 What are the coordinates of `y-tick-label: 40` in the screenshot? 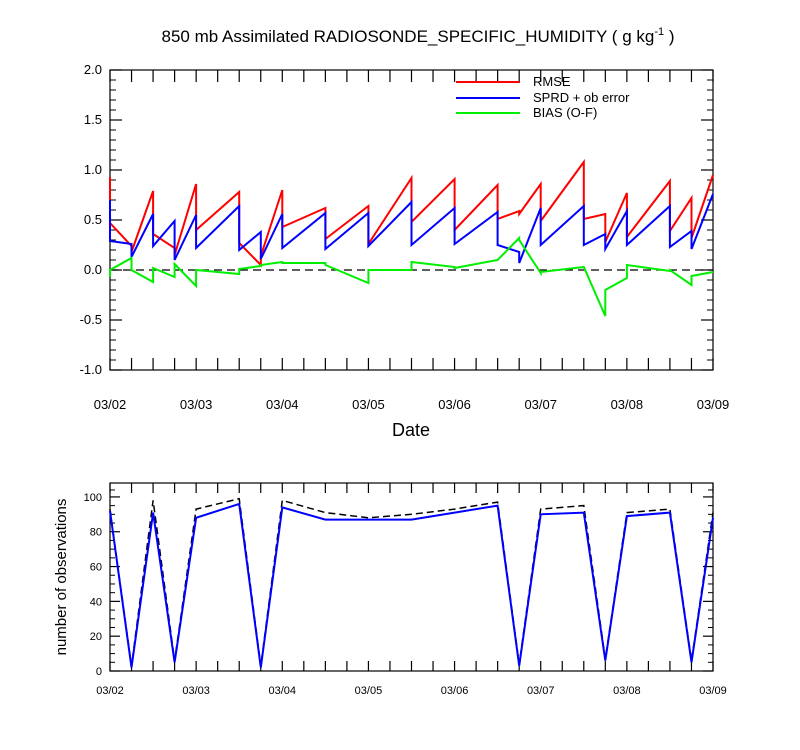 It's located at (96, 602).